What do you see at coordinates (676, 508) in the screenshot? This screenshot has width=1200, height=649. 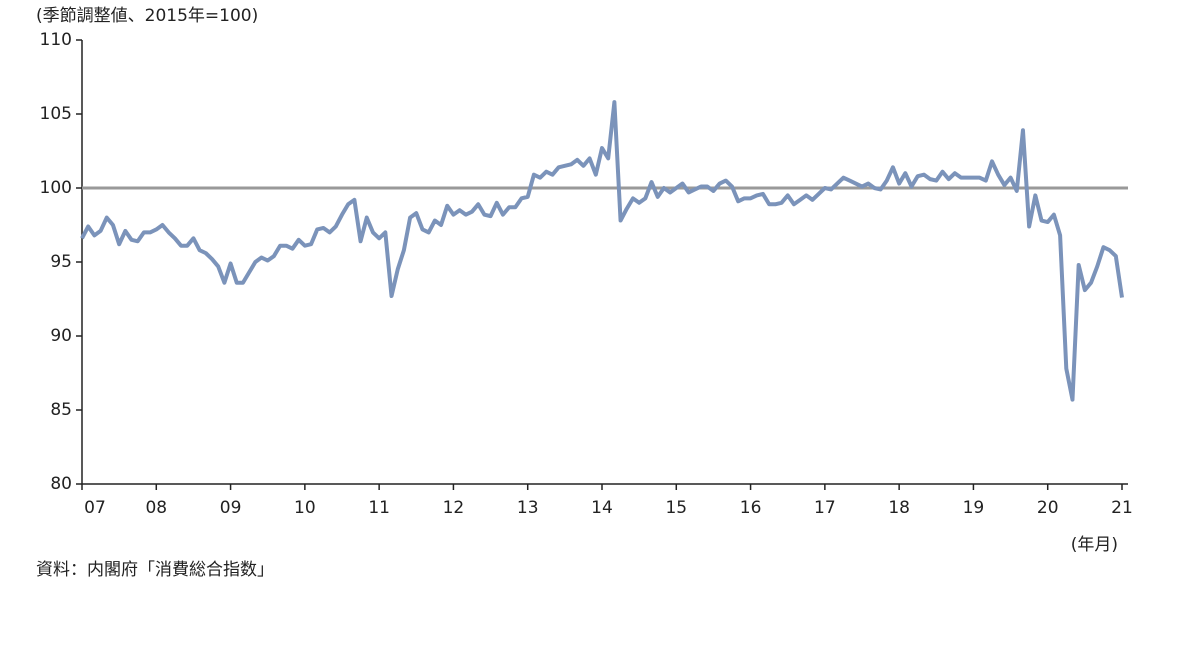 I see `x-tick-label: 15` at bounding box center [676, 508].